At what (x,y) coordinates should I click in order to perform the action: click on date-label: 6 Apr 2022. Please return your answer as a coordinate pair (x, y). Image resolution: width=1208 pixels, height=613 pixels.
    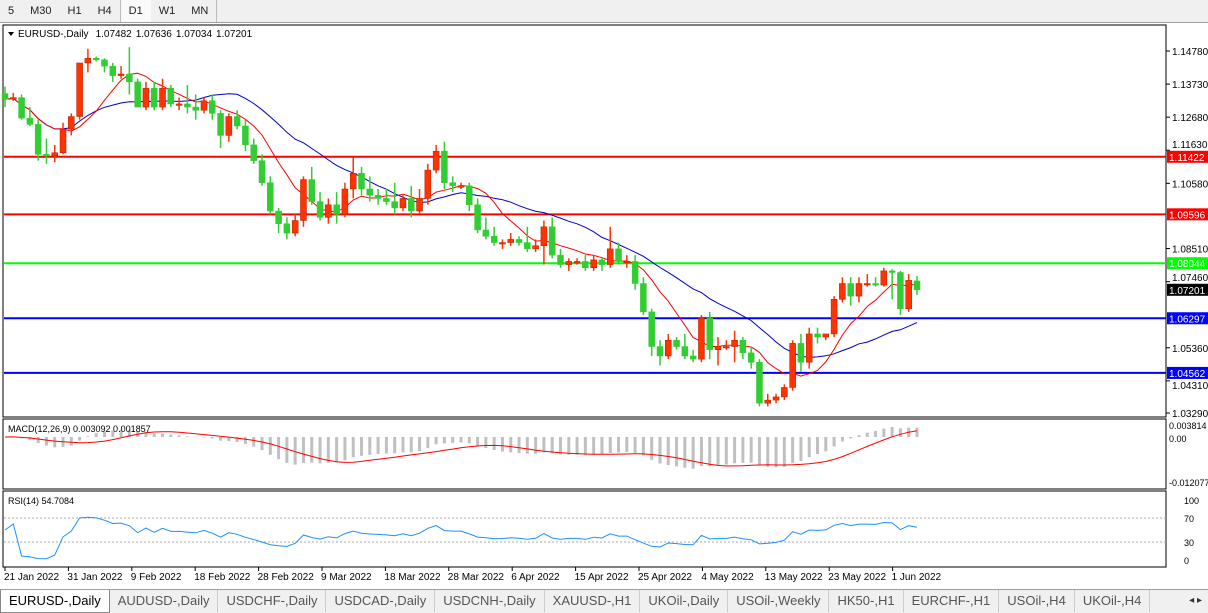
    Looking at the image, I should click on (535, 577).